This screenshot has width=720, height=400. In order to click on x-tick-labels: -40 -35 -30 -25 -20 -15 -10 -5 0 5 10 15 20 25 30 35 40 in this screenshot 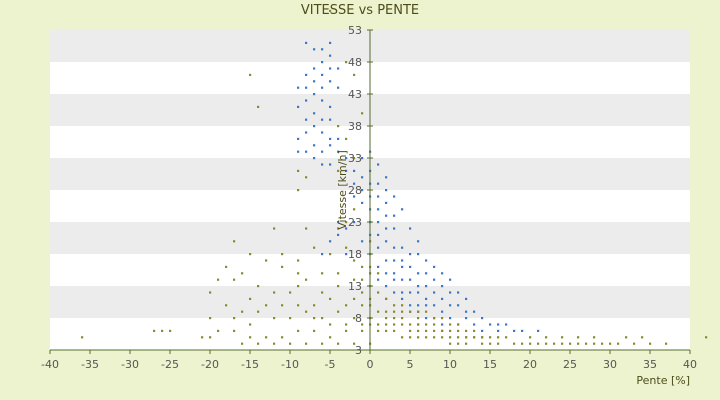, I will do `click(369, 360)`.